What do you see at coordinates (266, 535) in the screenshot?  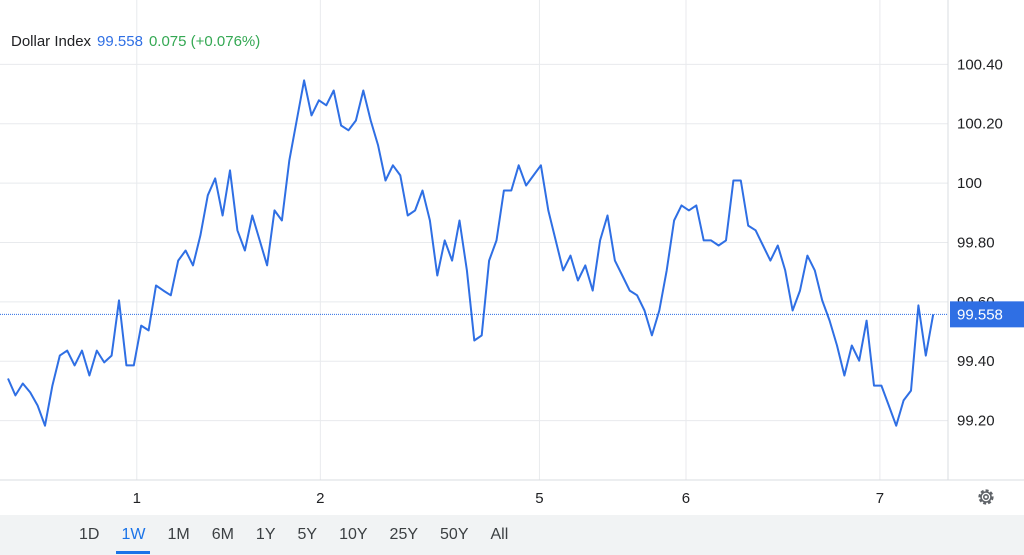 I see `range-button: 1Y` at bounding box center [266, 535].